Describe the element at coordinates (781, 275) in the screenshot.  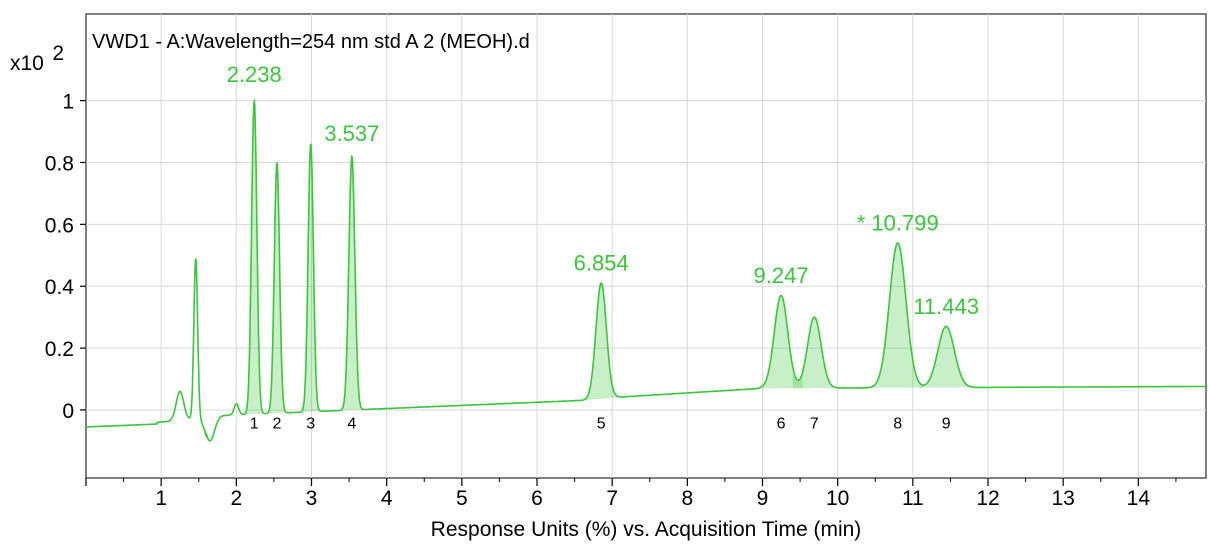
I see `retention-time-label: 9.247` at that location.